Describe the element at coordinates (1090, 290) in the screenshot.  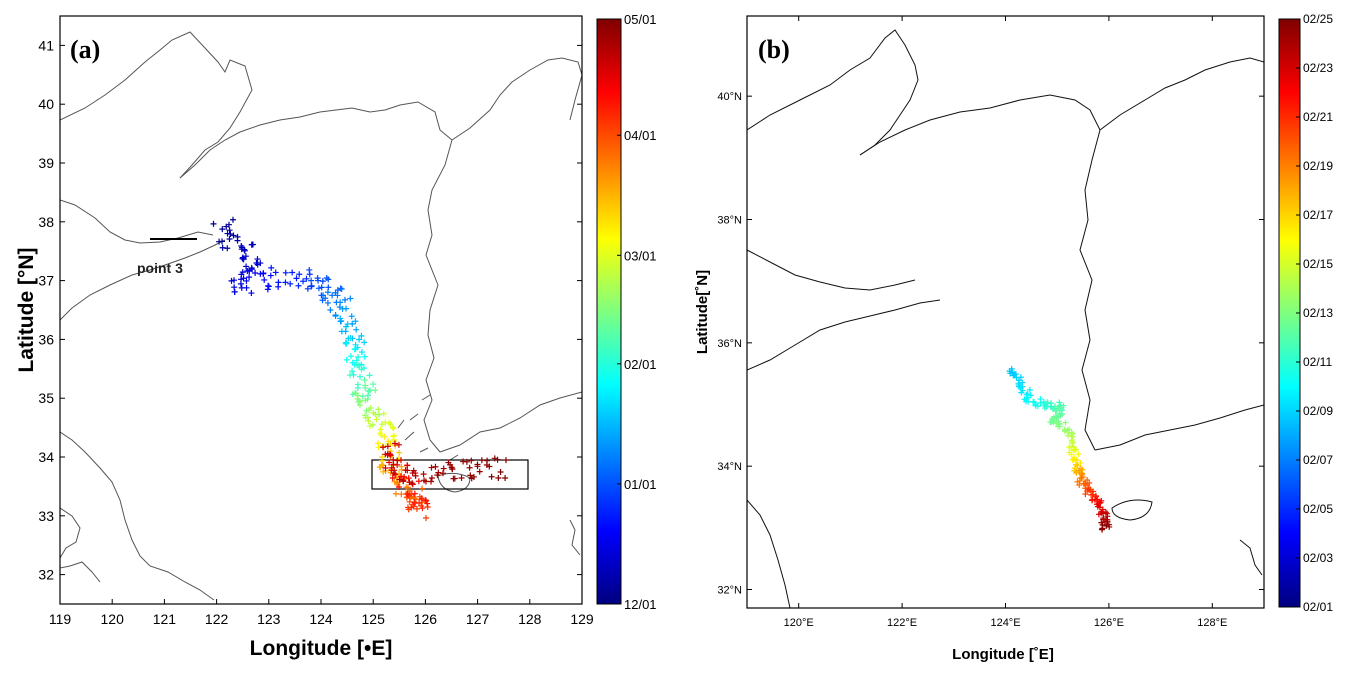
I see `coast-korea-west-b` at that location.